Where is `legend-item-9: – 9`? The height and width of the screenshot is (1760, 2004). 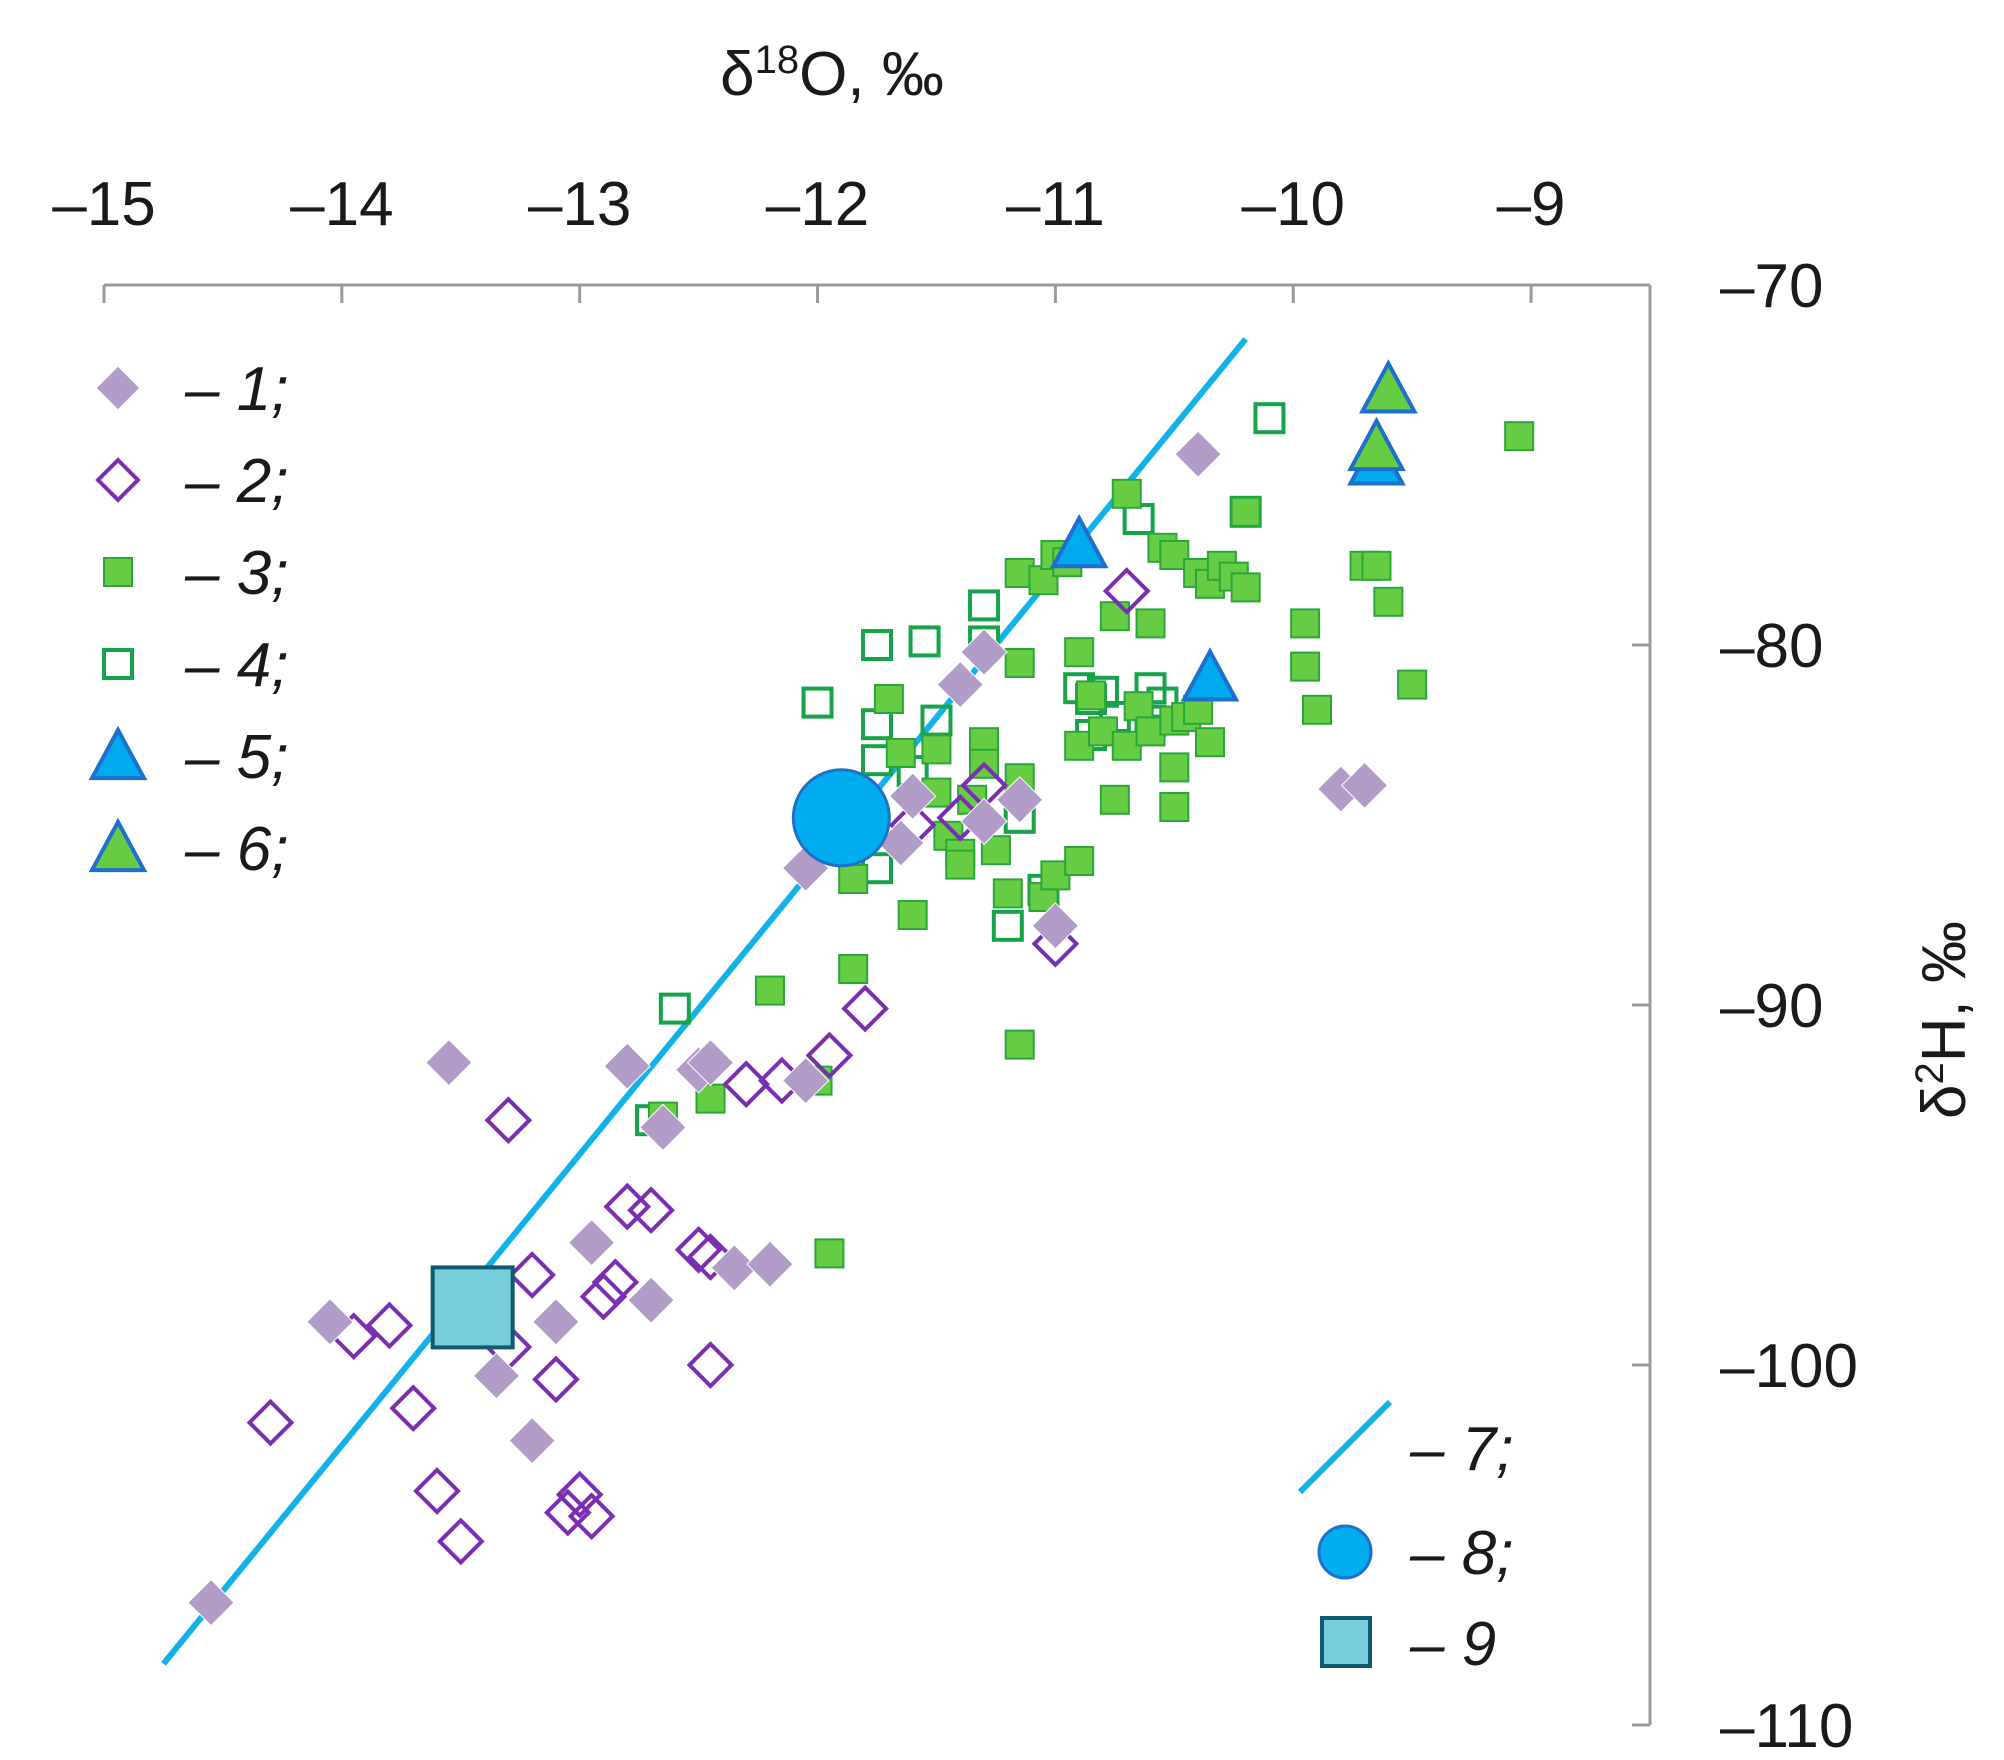
legend-item-9: – 9 is located at coordinates (1408, 1644).